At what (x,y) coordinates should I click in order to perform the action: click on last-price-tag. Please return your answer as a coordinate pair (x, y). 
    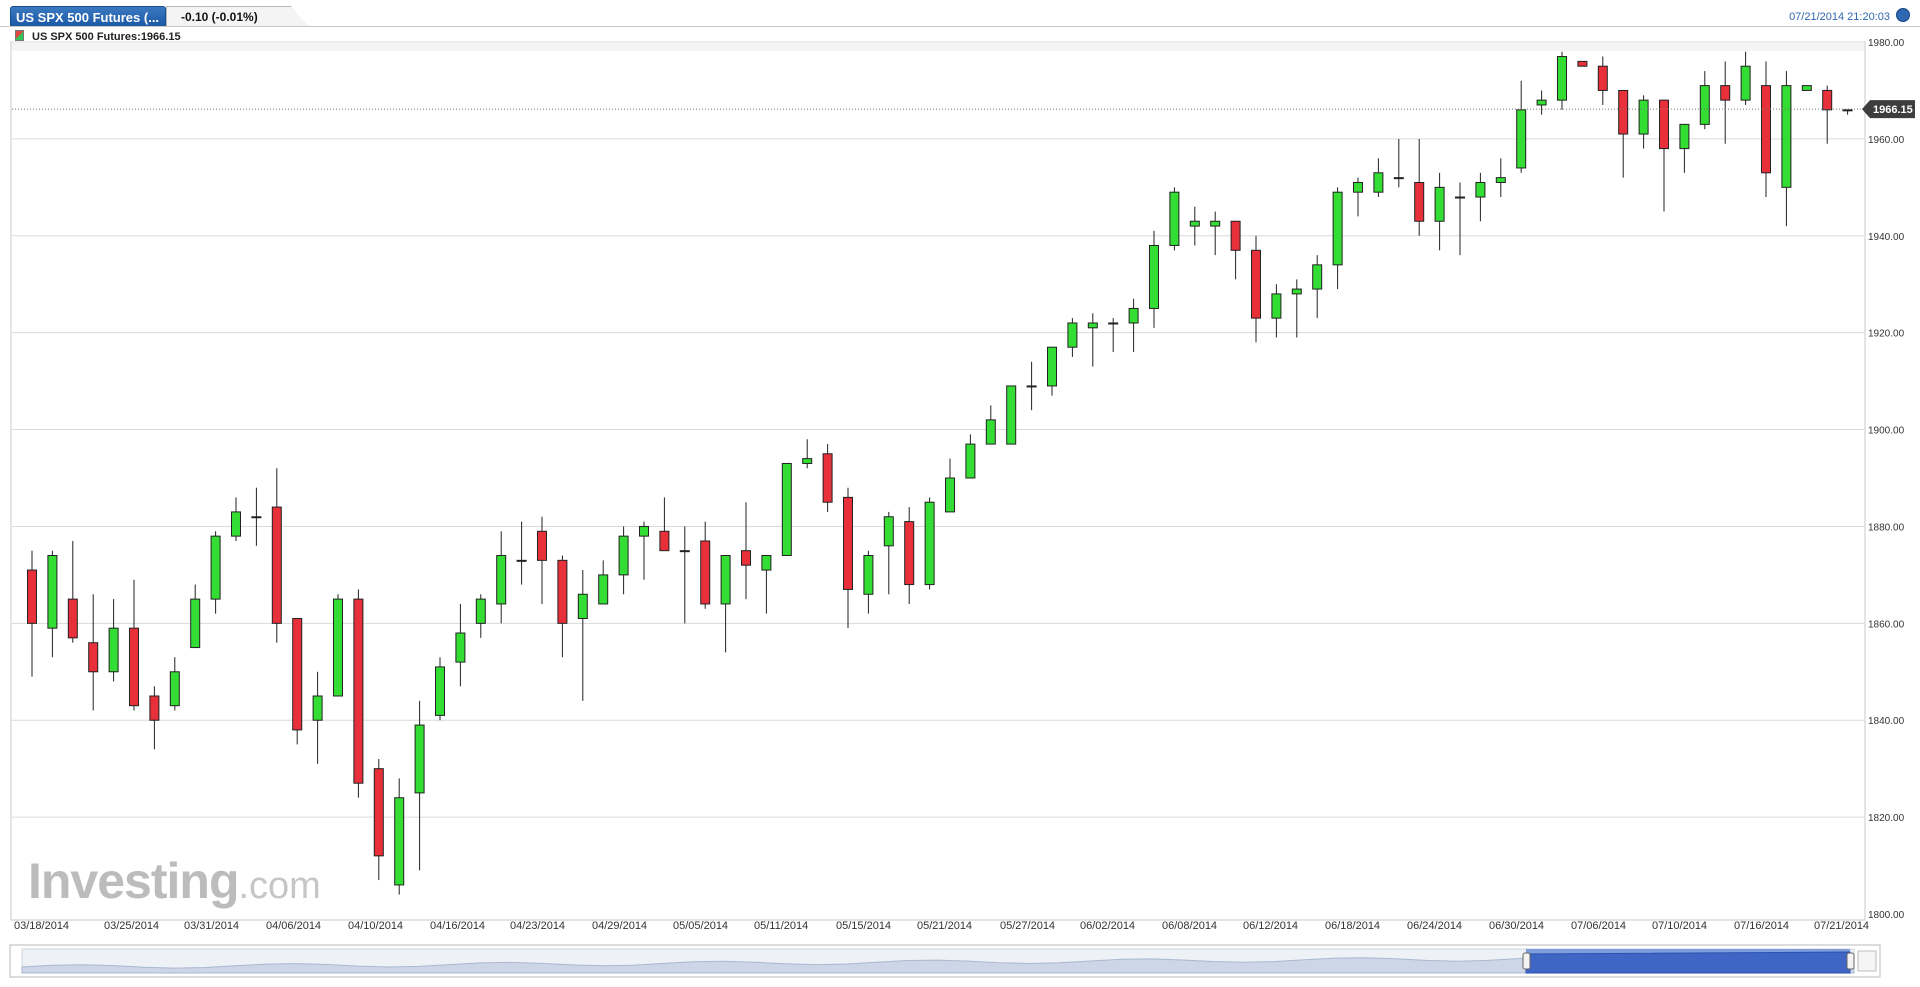
    Looking at the image, I should click on (1888, 109).